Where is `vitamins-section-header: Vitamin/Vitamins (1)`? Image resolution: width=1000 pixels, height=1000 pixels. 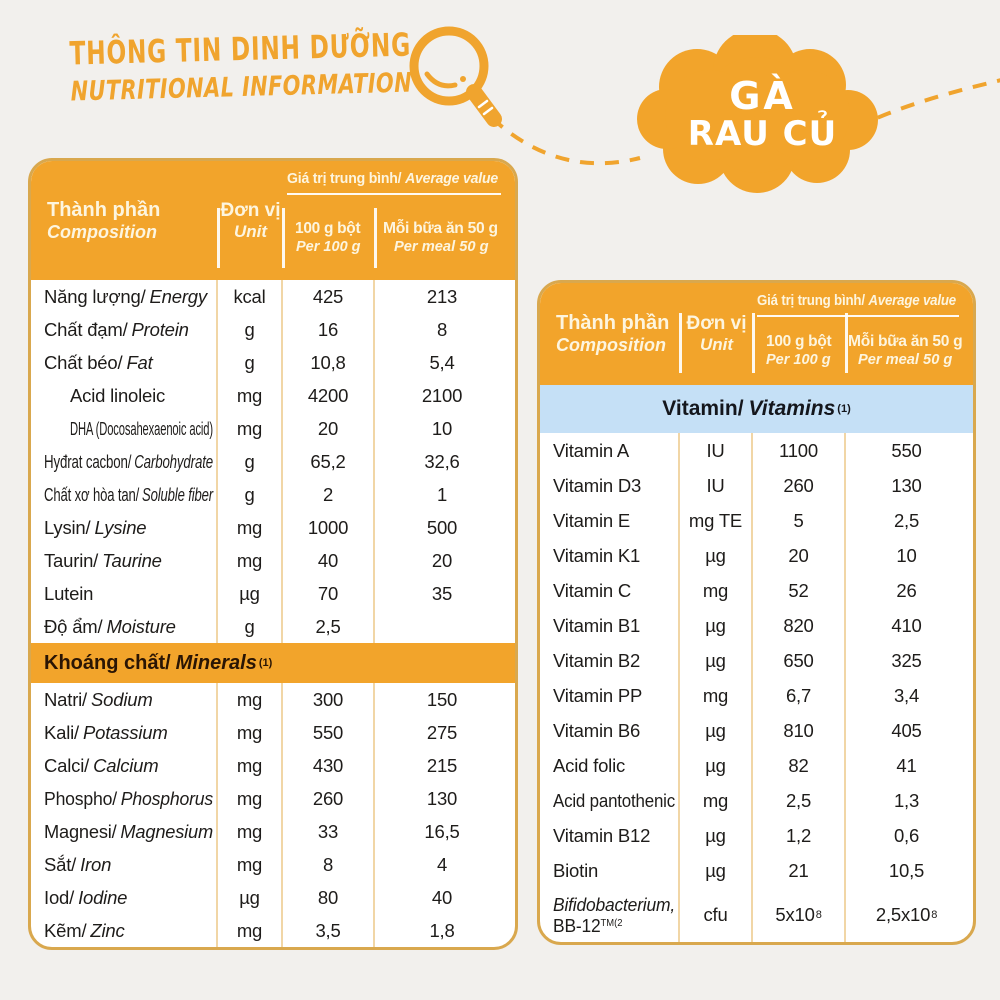 vitamins-section-header: Vitamin/Vitamins (1) is located at coordinates (756, 409).